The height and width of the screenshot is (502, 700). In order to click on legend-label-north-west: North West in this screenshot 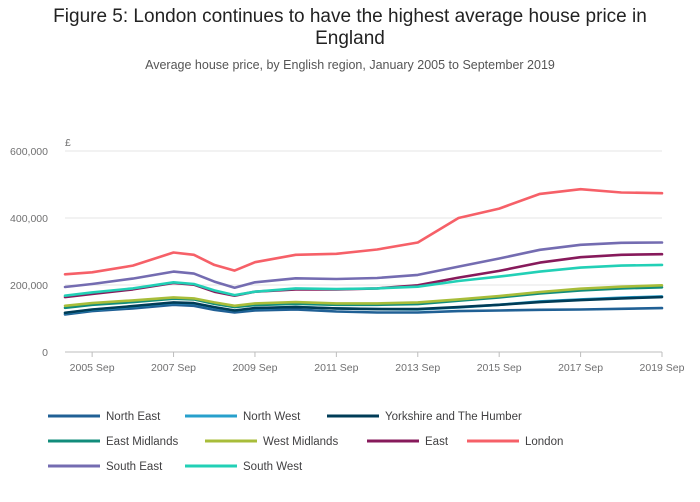, I will do `click(272, 417)`.